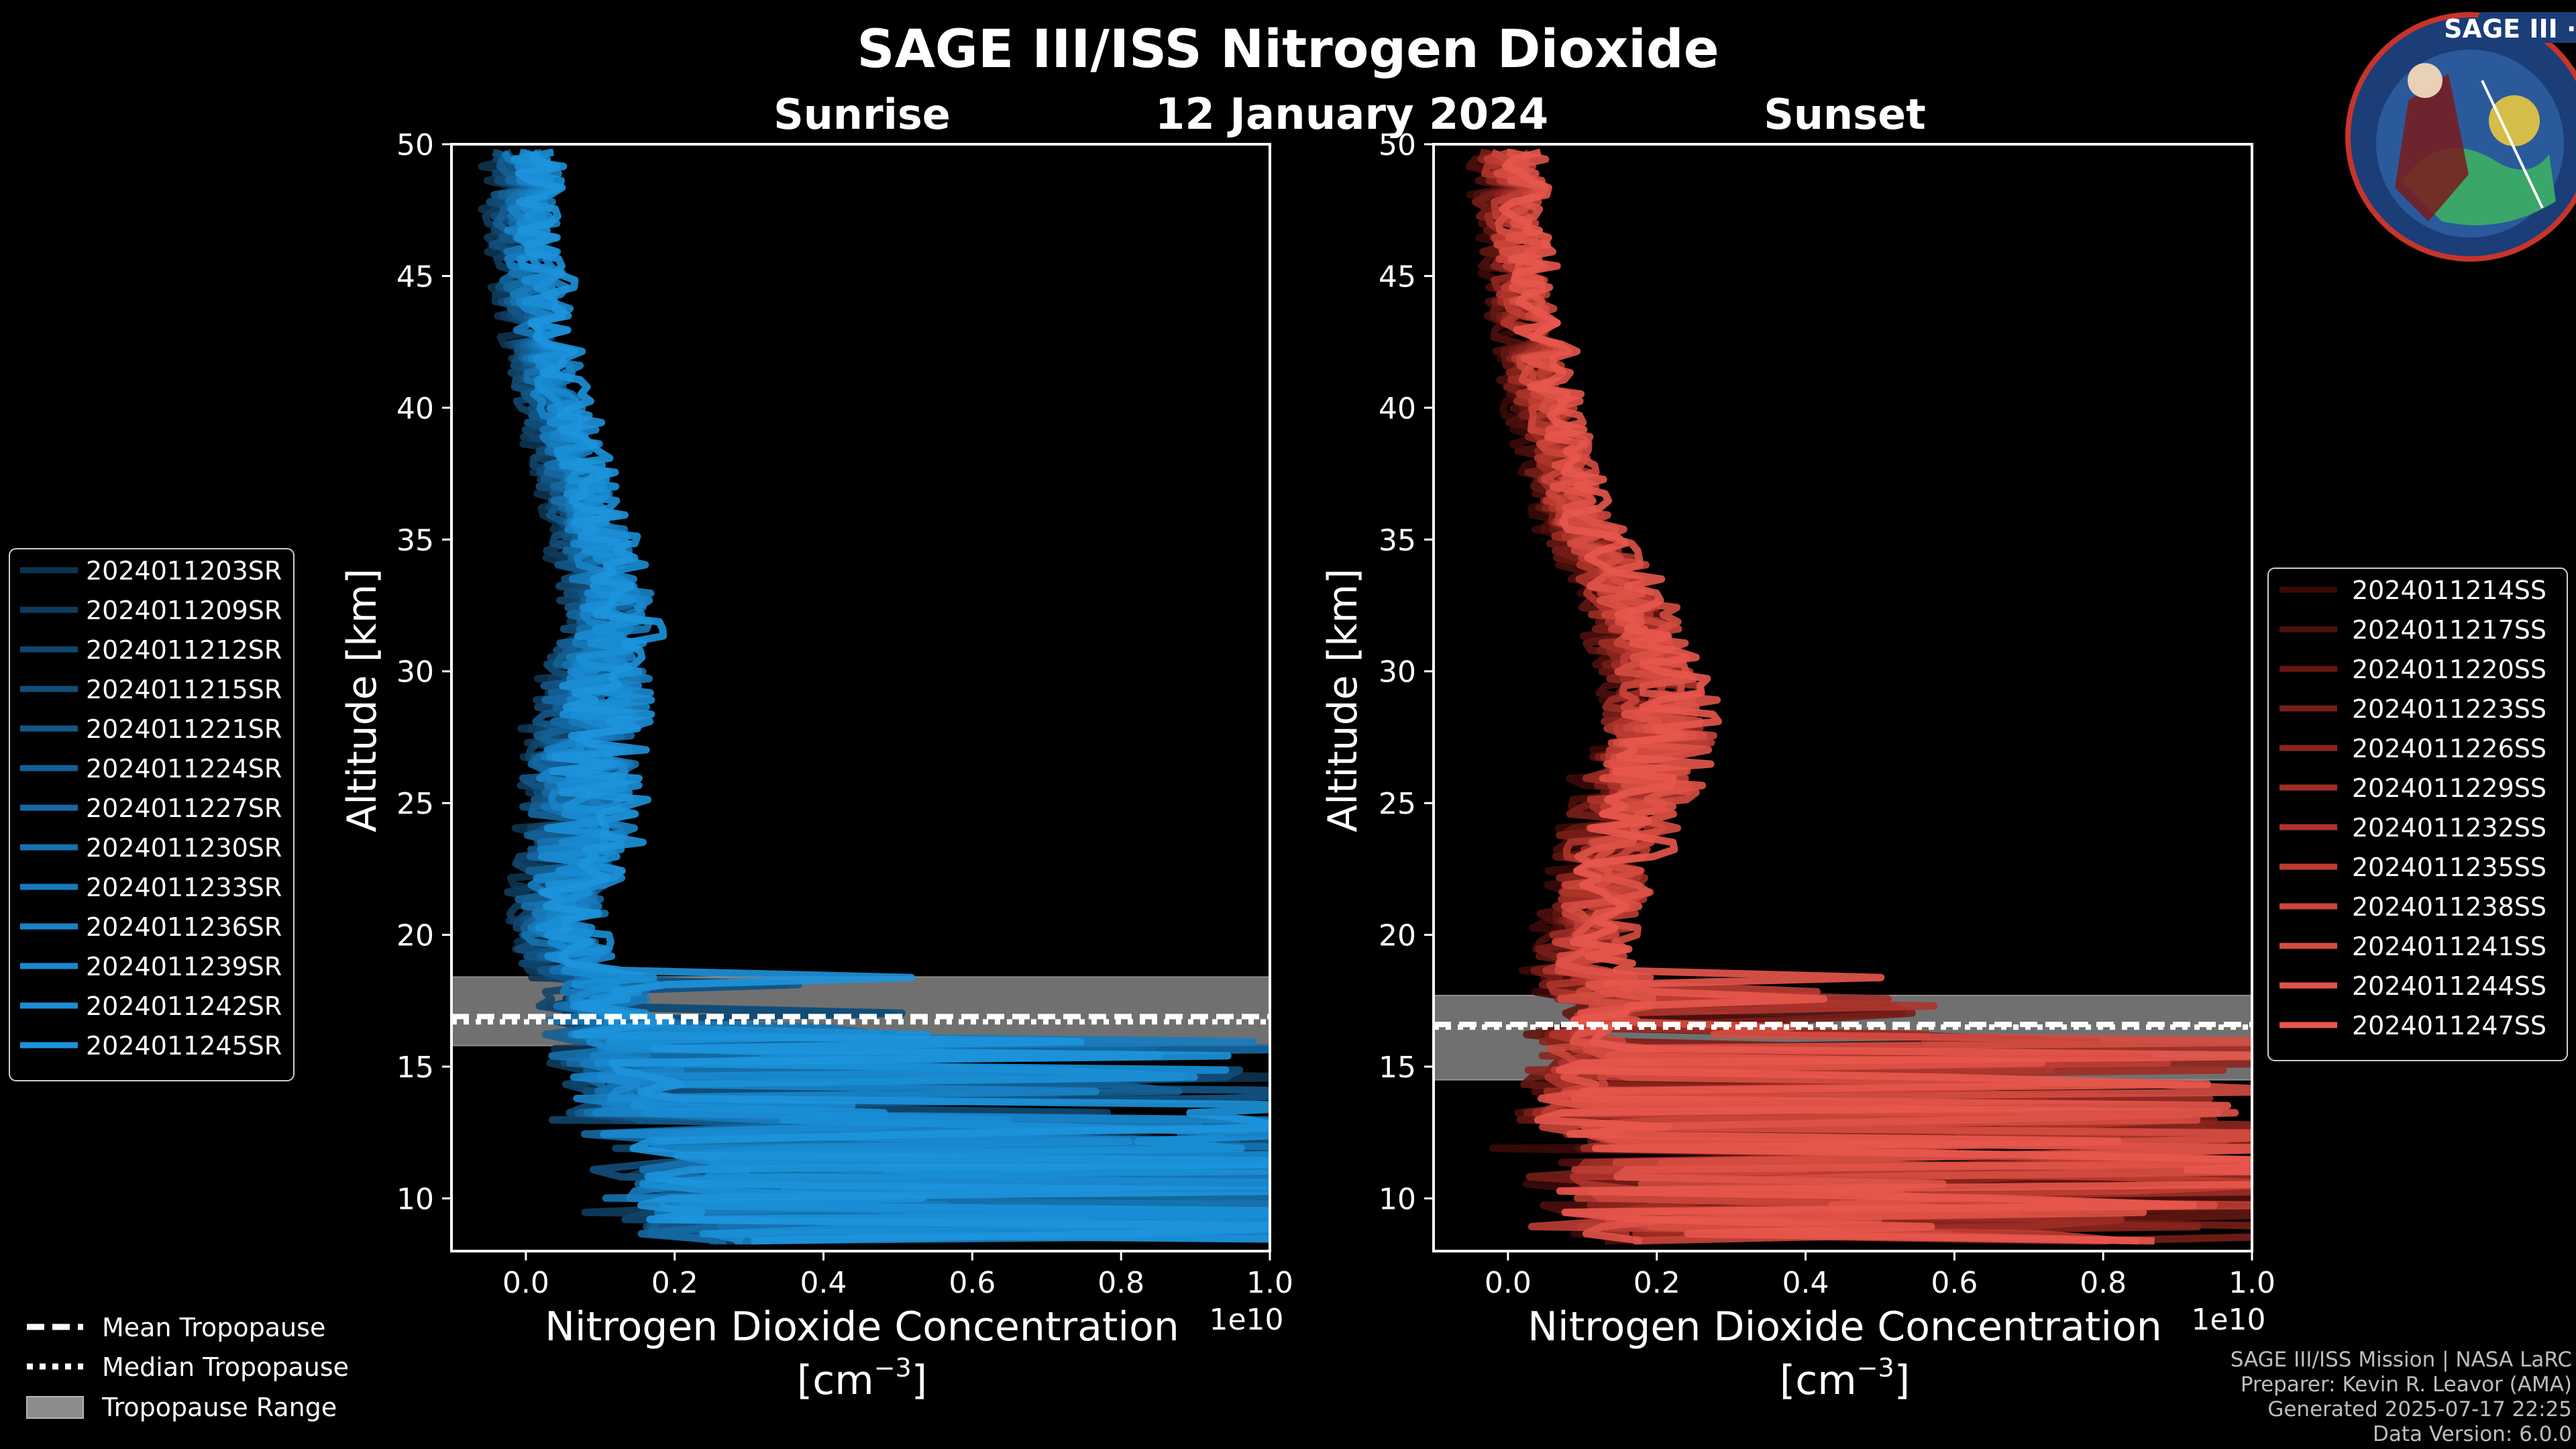 The height and width of the screenshot is (1449, 2576). Describe the element at coordinates (184, 808) in the screenshot. I see `legend-label: 2024011227SR` at that location.